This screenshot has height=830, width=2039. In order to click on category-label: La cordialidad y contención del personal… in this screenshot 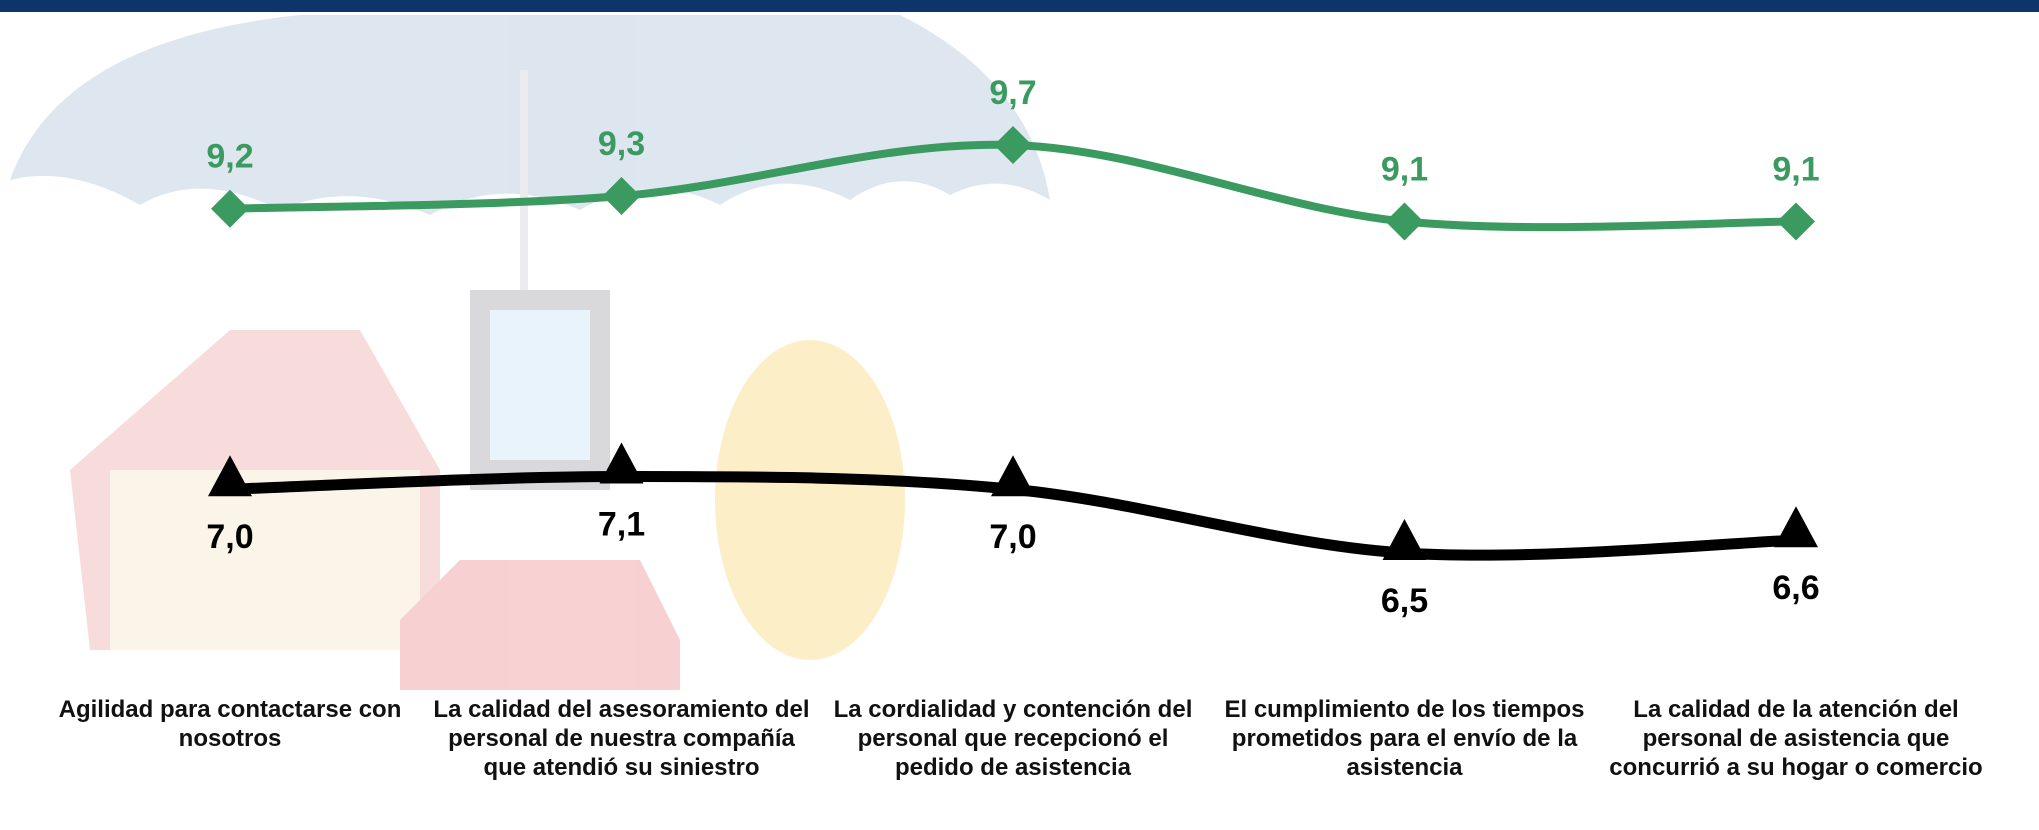, I will do `click(1013, 738)`.